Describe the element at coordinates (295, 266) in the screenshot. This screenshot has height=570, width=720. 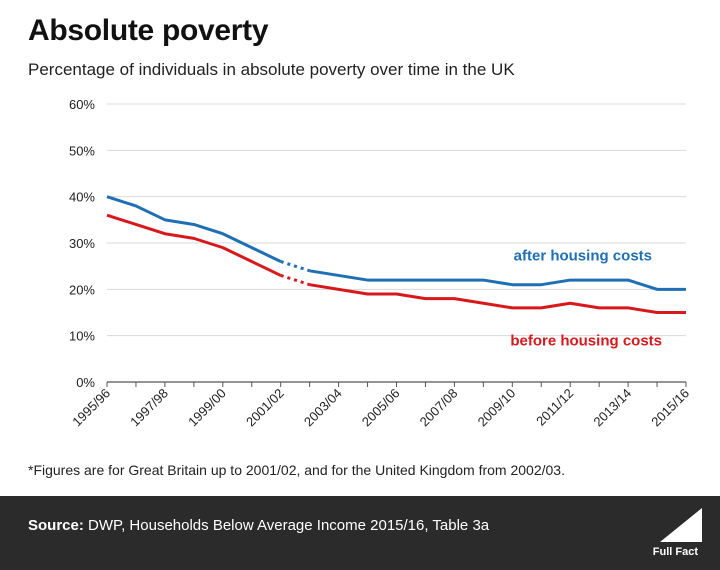
I see `series-line-1-break` at that location.